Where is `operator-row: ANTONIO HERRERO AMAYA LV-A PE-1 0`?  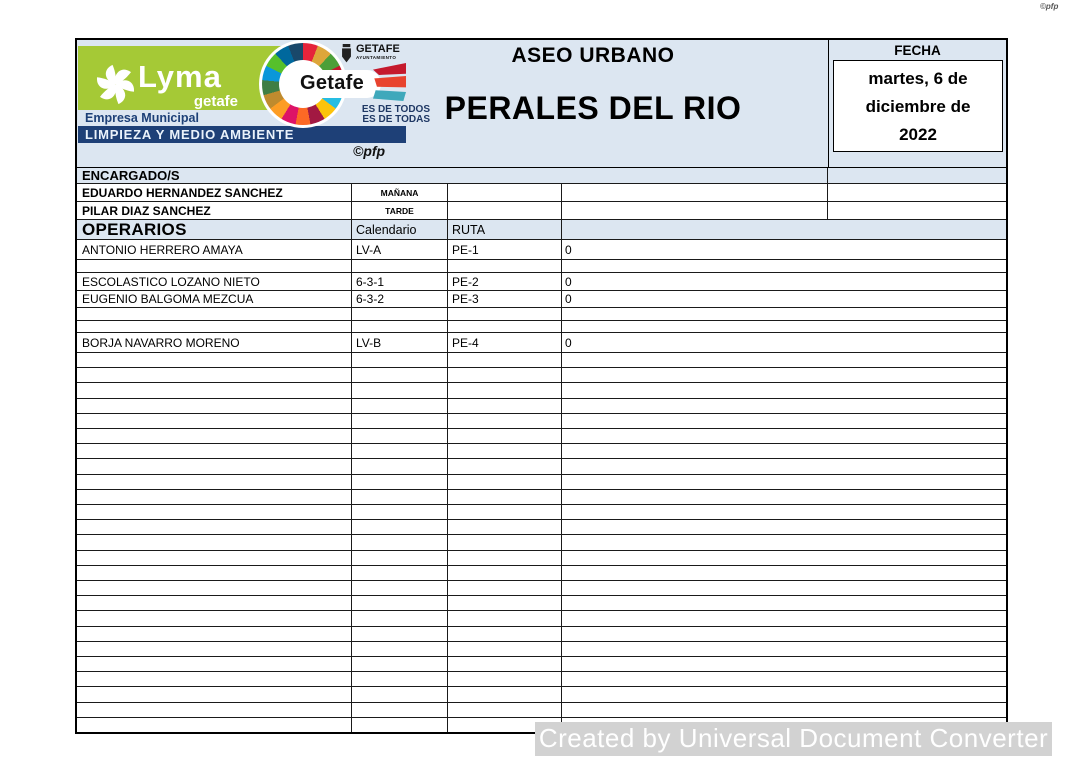 operator-row: ANTONIO HERRERO AMAYA LV-A PE-1 0 is located at coordinates (541, 250).